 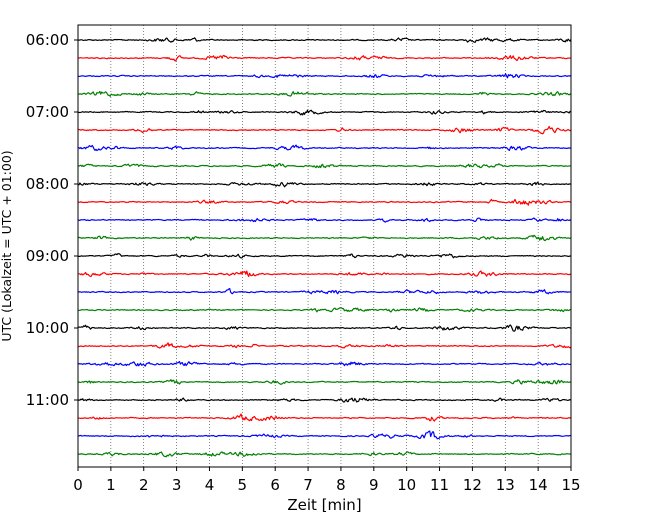 What do you see at coordinates (374, 485) in the screenshot?
I see `x-tick-label: 9` at bounding box center [374, 485].